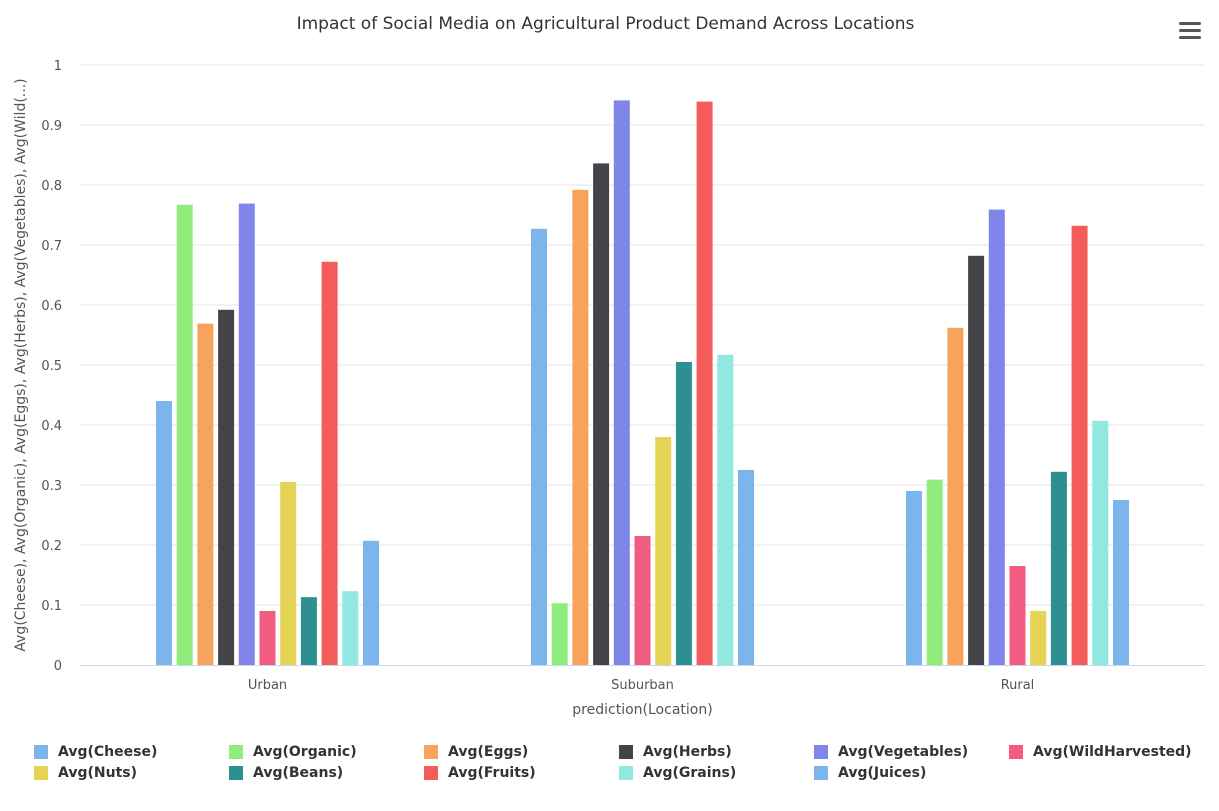 The width and height of the screenshot is (1219, 811). I want to click on y-axis-ticks: 0 0.1 0.2 0.3 0.4 0.5 0.6 0.7 0.8 0.9 1, so click(51, 366).